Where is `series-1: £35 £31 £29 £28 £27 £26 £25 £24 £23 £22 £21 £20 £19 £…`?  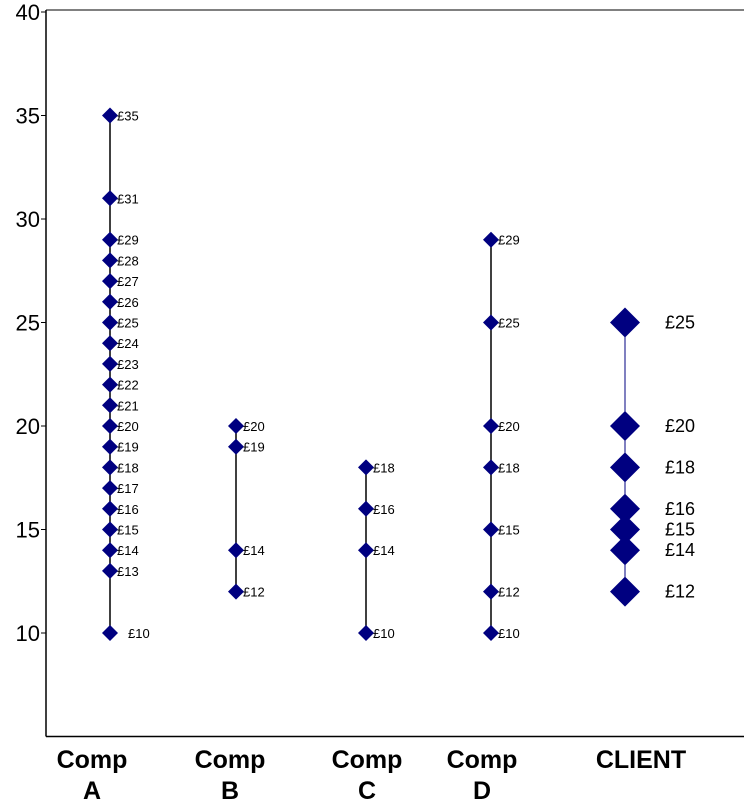 series-1: £35 £31 £29 £28 £27 £26 £25 £24 £23 £22 £21 £20 £19 £… is located at coordinates (126, 374).